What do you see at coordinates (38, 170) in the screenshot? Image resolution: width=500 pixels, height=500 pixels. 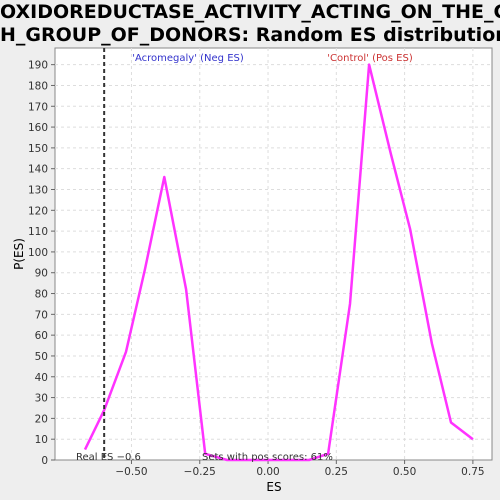 I see `y-tick-label: 140` at bounding box center [38, 170].